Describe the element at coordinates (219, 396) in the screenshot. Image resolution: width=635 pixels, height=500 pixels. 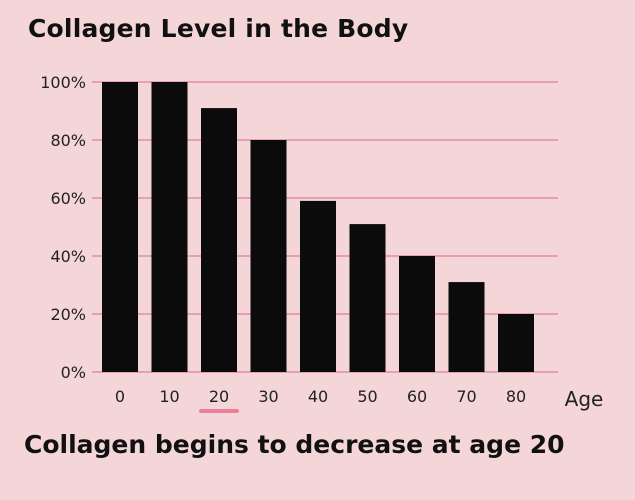
I see `x-tick-label: 20` at that location.